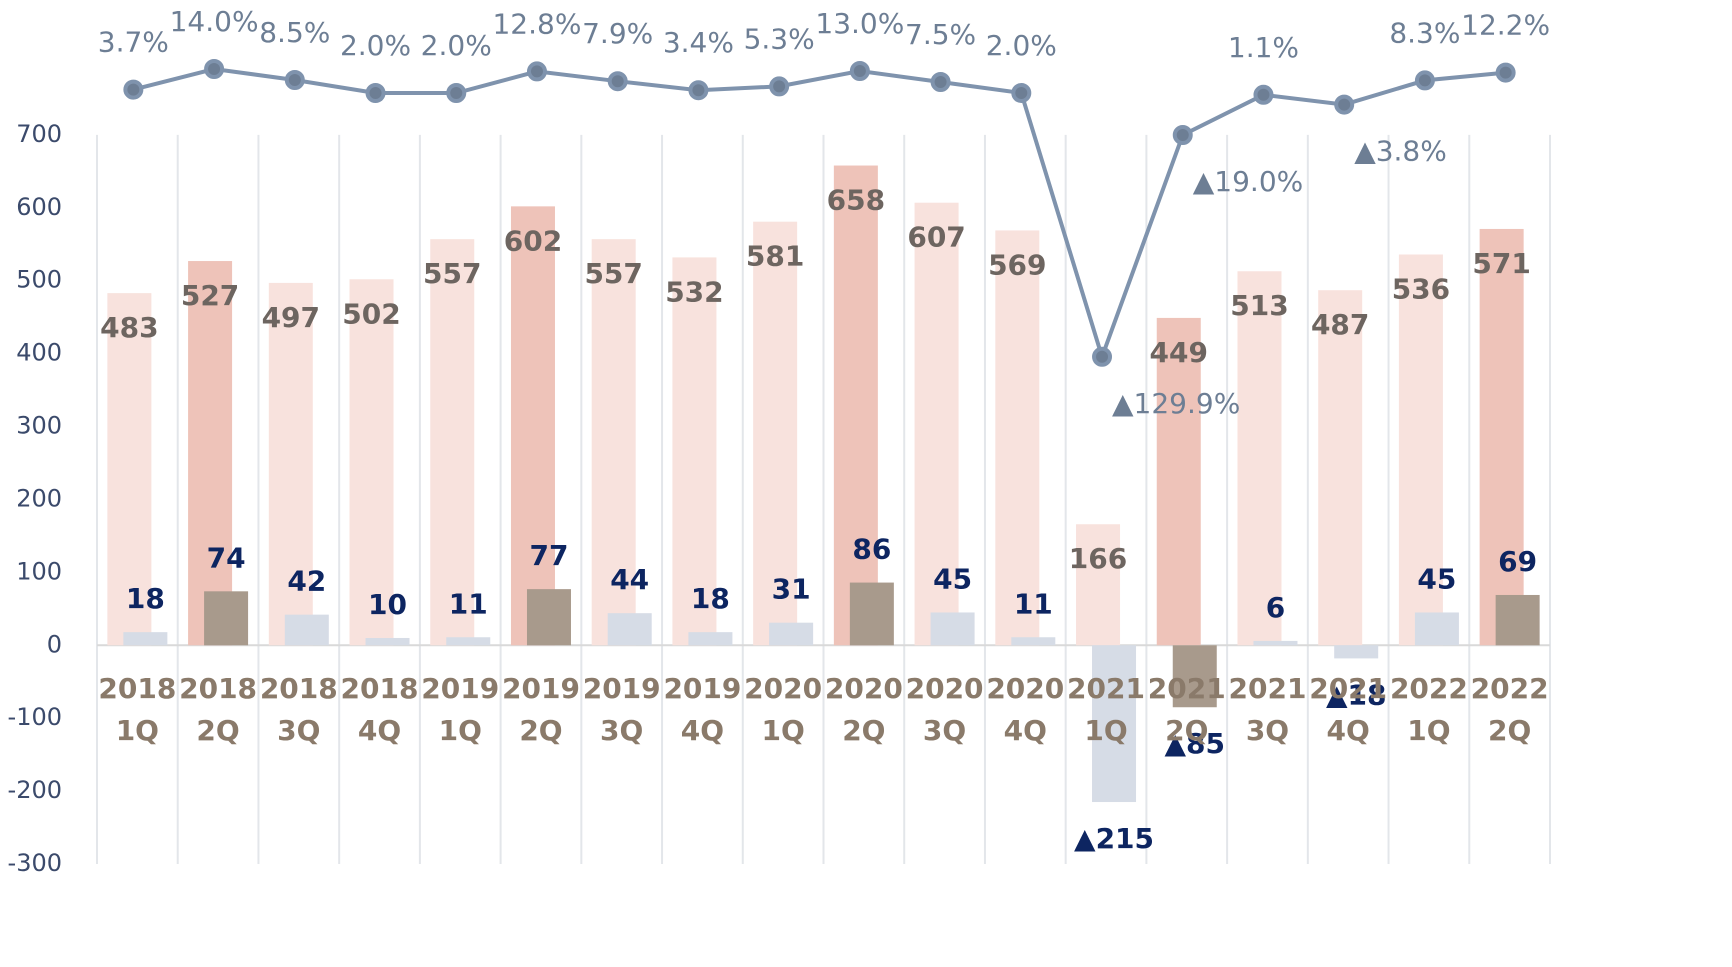  Describe the element at coordinates (694, 291) in the screenshot. I see `data-label: 532` at that location.